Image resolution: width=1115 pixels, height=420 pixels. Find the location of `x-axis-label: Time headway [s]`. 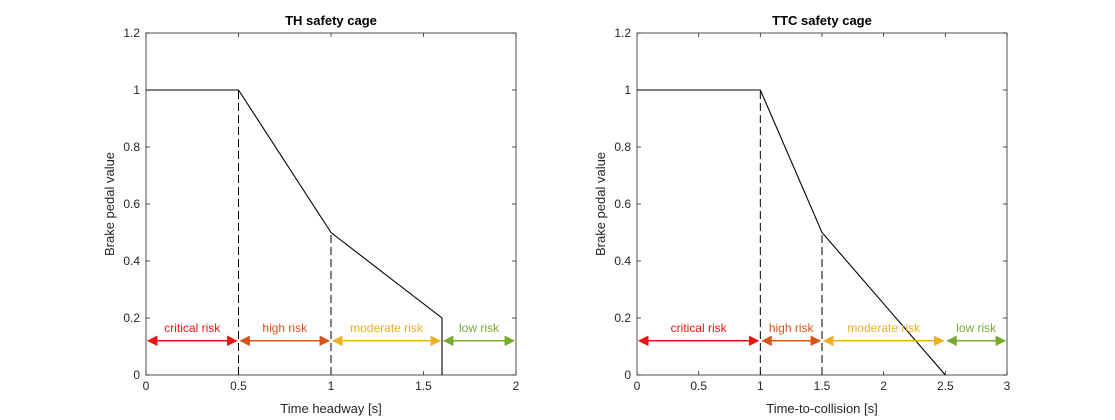

x-axis-label: Time headway [s] is located at coordinates (330, 408).